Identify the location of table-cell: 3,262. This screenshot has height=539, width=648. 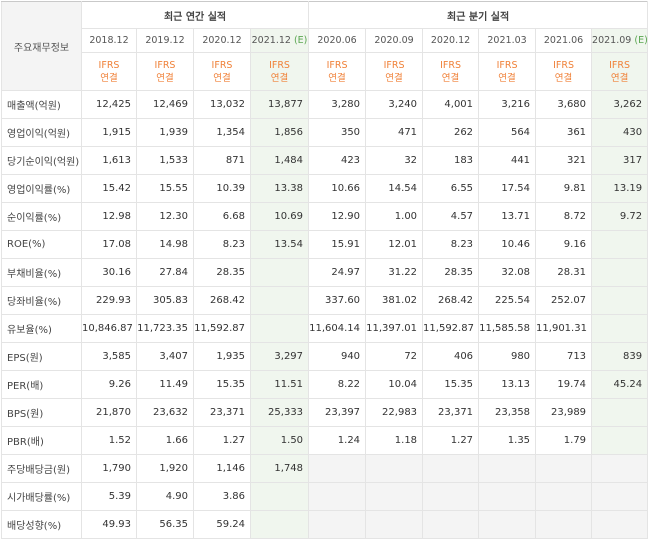
(619, 104).